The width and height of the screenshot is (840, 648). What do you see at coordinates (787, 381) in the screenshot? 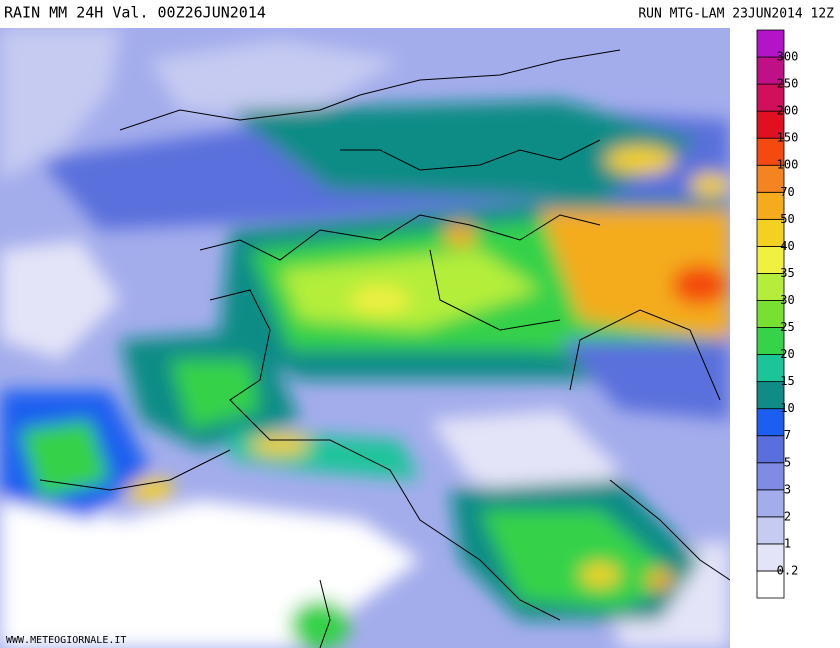
I see `legend-label: 15` at bounding box center [787, 381].